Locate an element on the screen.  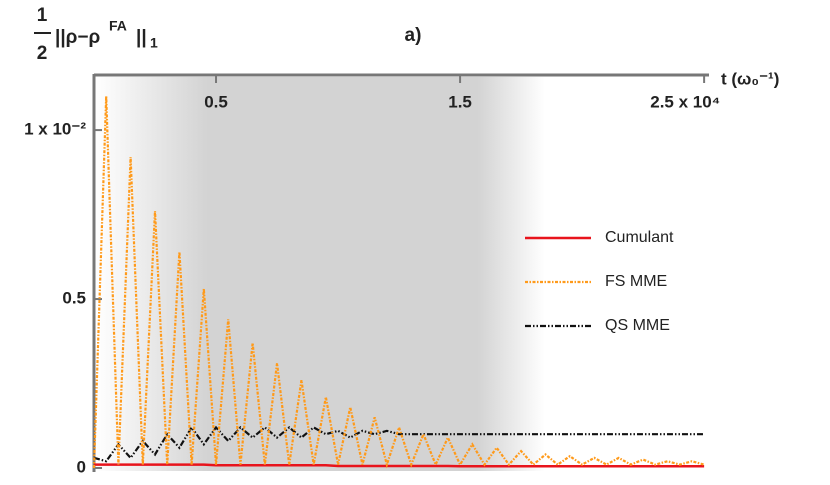
x-tick-label: 1.5 is located at coordinates (460, 101).